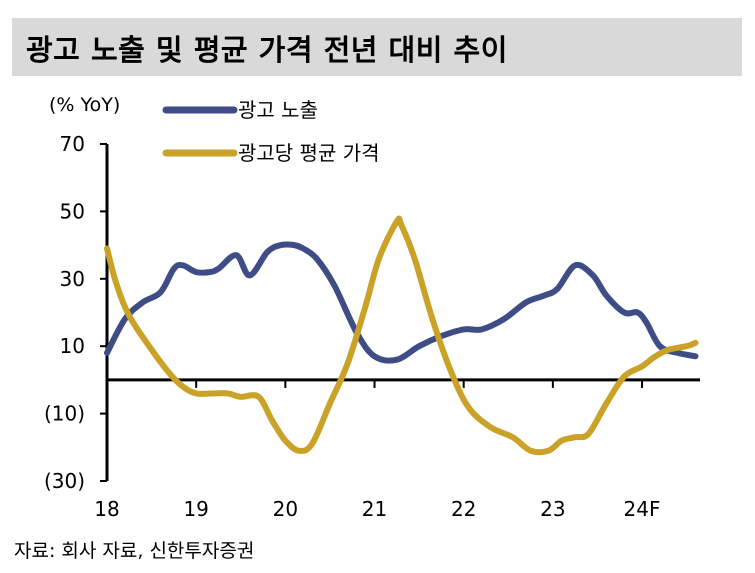  What do you see at coordinates (106, 509) in the screenshot?
I see `x-tick-label: 18` at bounding box center [106, 509].